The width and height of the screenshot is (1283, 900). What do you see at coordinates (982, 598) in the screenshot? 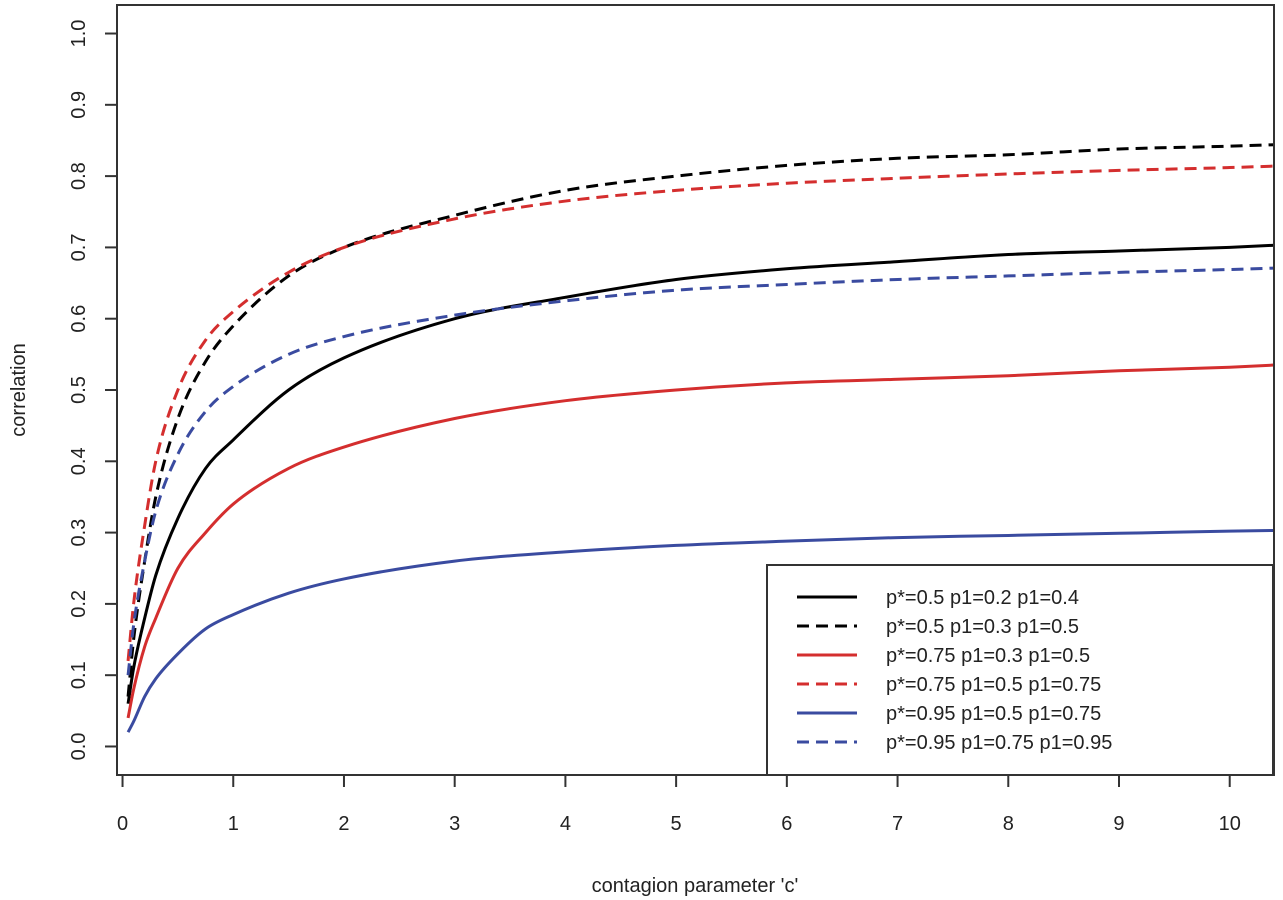
I see `legend-label: p*=0.5 p1=0.2 p1=0.4` at bounding box center [982, 598].